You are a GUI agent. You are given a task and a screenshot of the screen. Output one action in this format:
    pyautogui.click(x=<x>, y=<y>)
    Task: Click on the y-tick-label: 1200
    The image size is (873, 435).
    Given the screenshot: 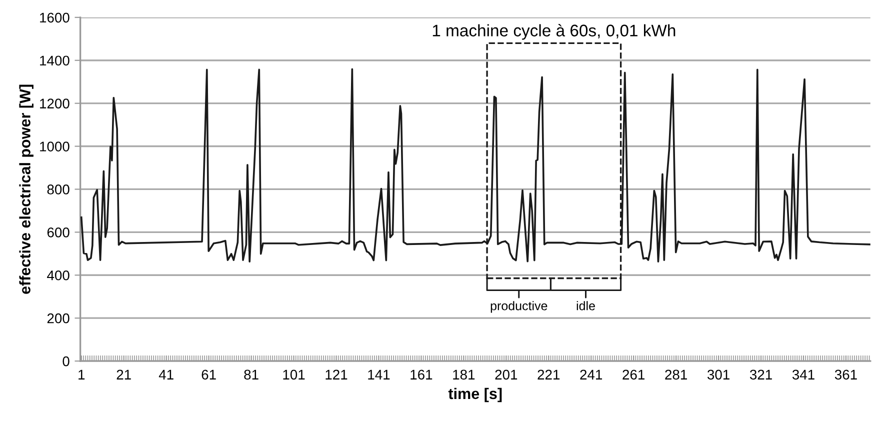 What is the action you would take?
    pyautogui.click(x=55, y=103)
    